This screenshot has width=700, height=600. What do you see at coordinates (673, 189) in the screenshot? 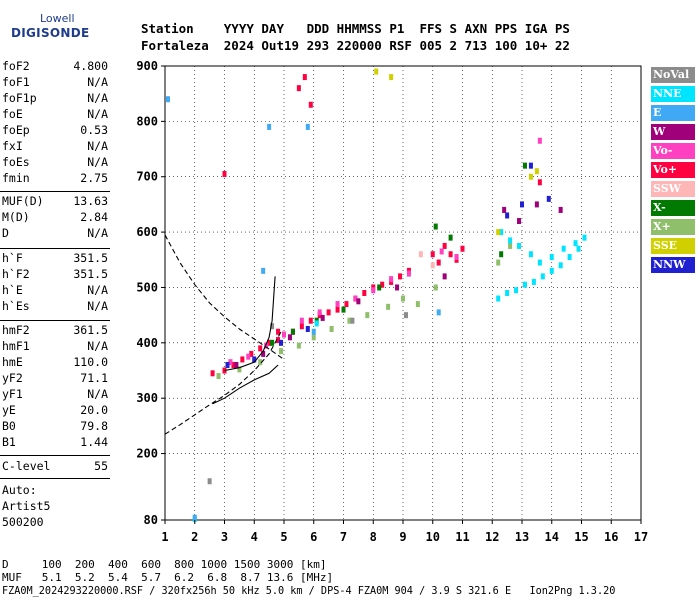
I see `legend-item: SSW` at bounding box center [673, 189].